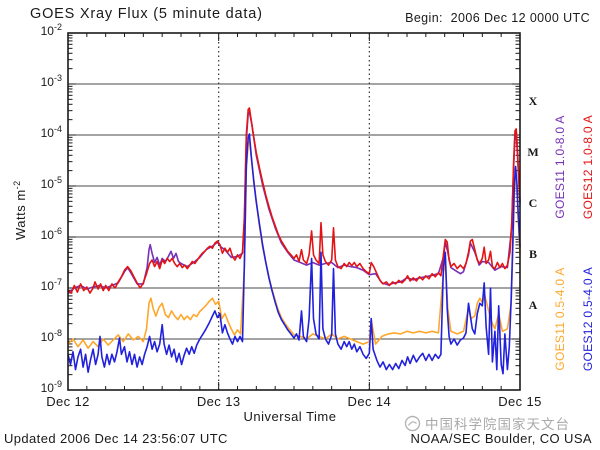 This screenshot has width=600, height=450. Describe the element at coordinates (116, 438) in the screenshot. I see `updated-timestamp: Updated 2006 Dec 14 23:56:07 UTC` at that location.